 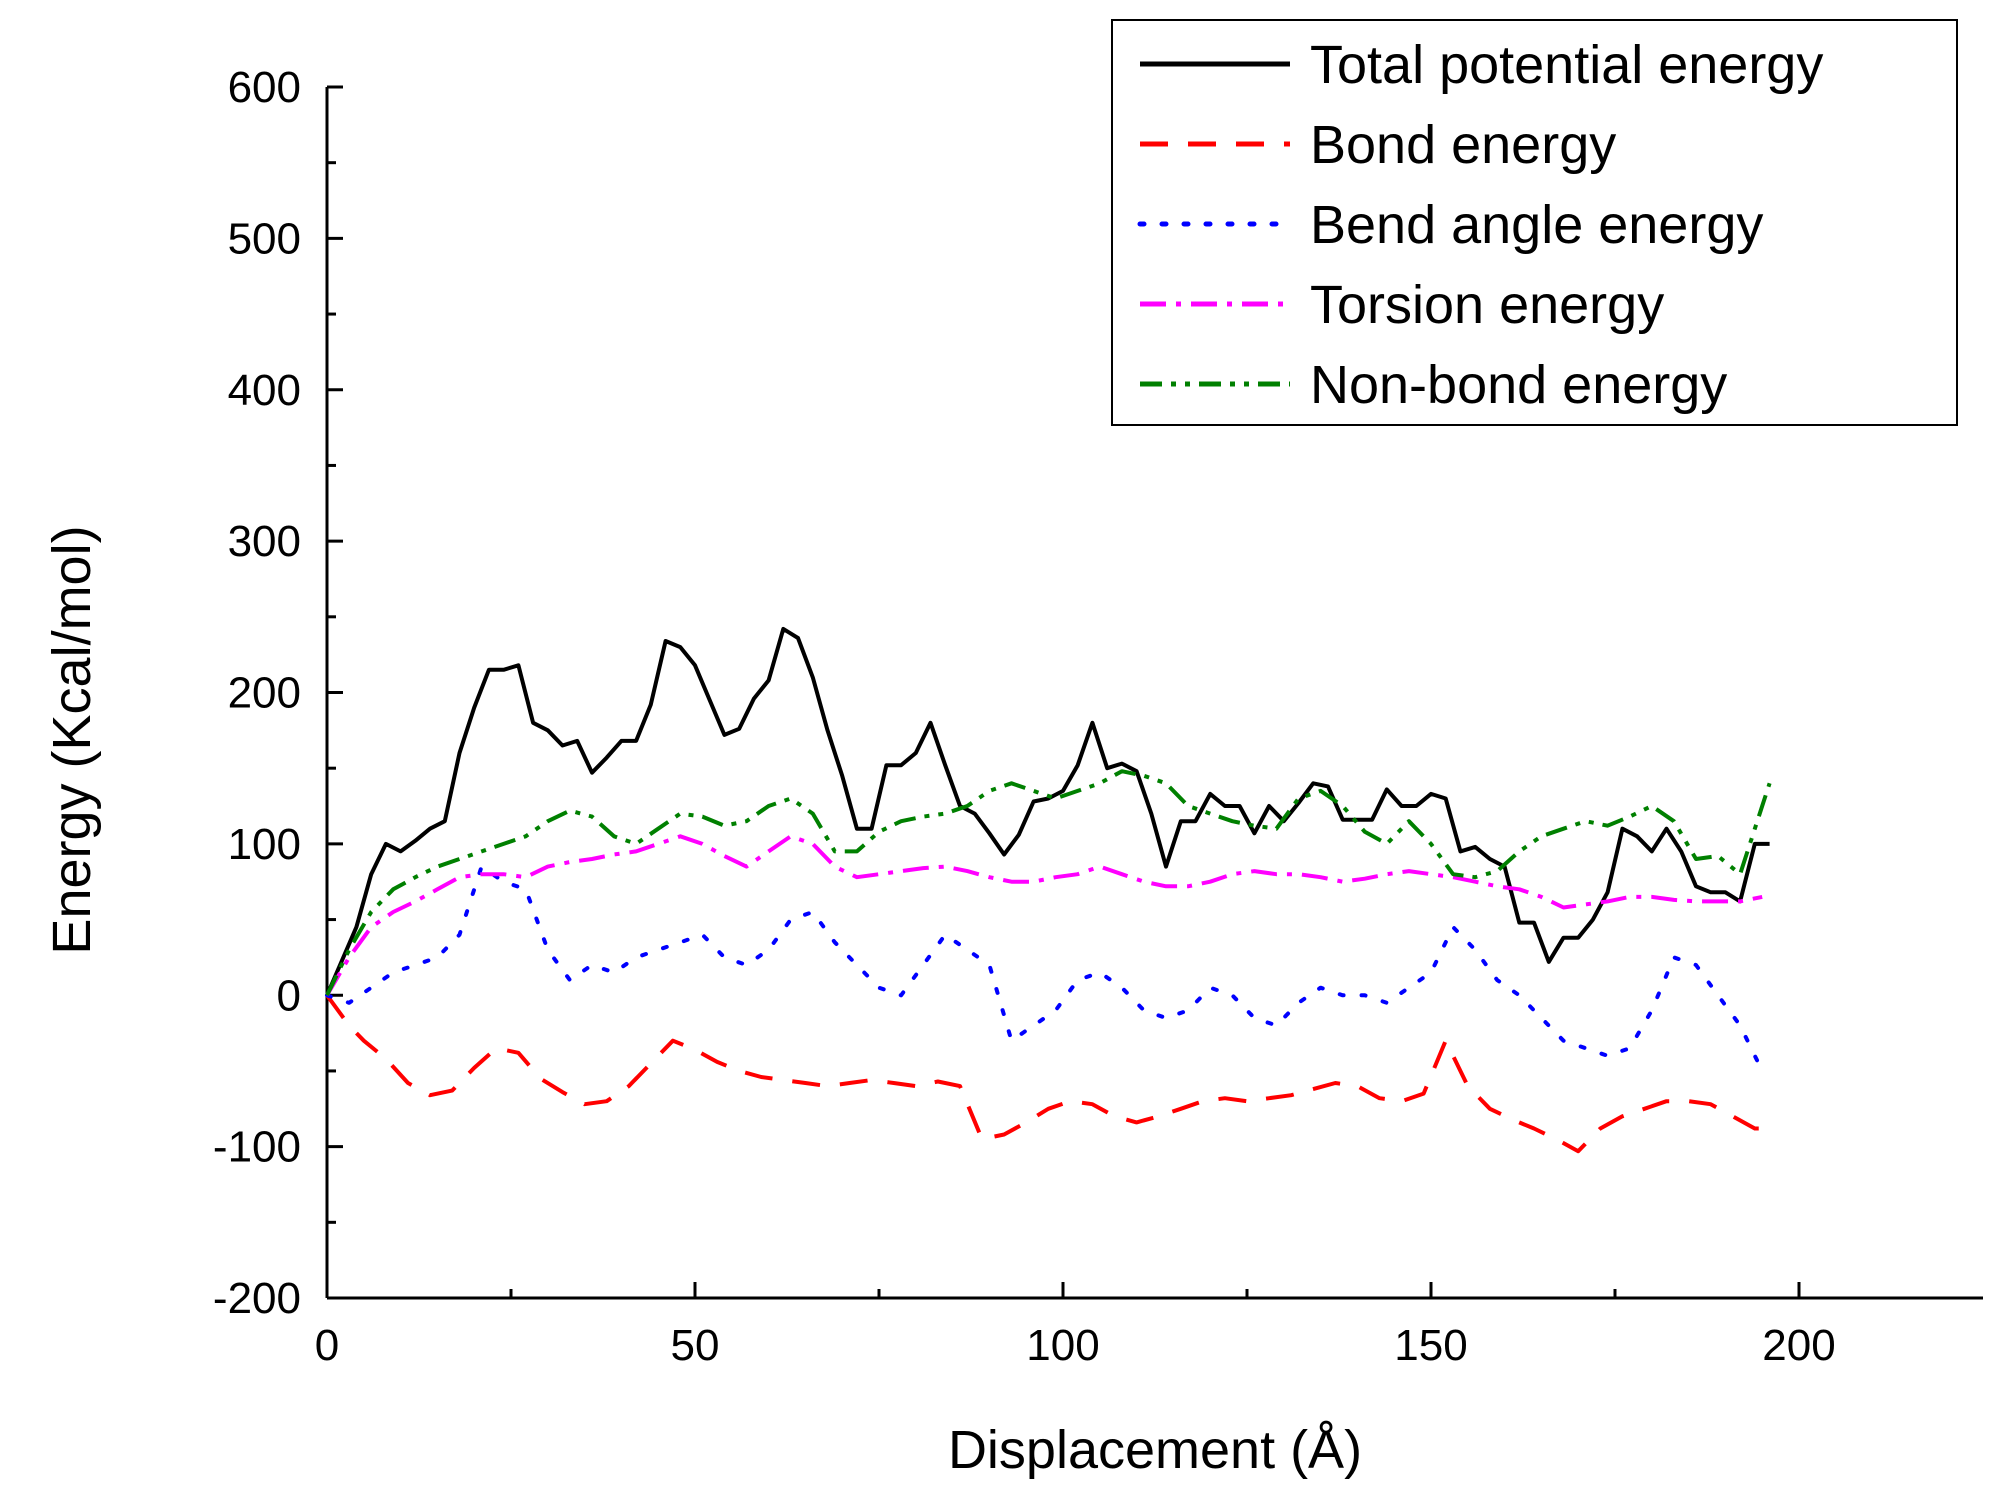 What do you see at coordinates (257, 1298) in the screenshot?
I see `y-tick-label: -200` at bounding box center [257, 1298].